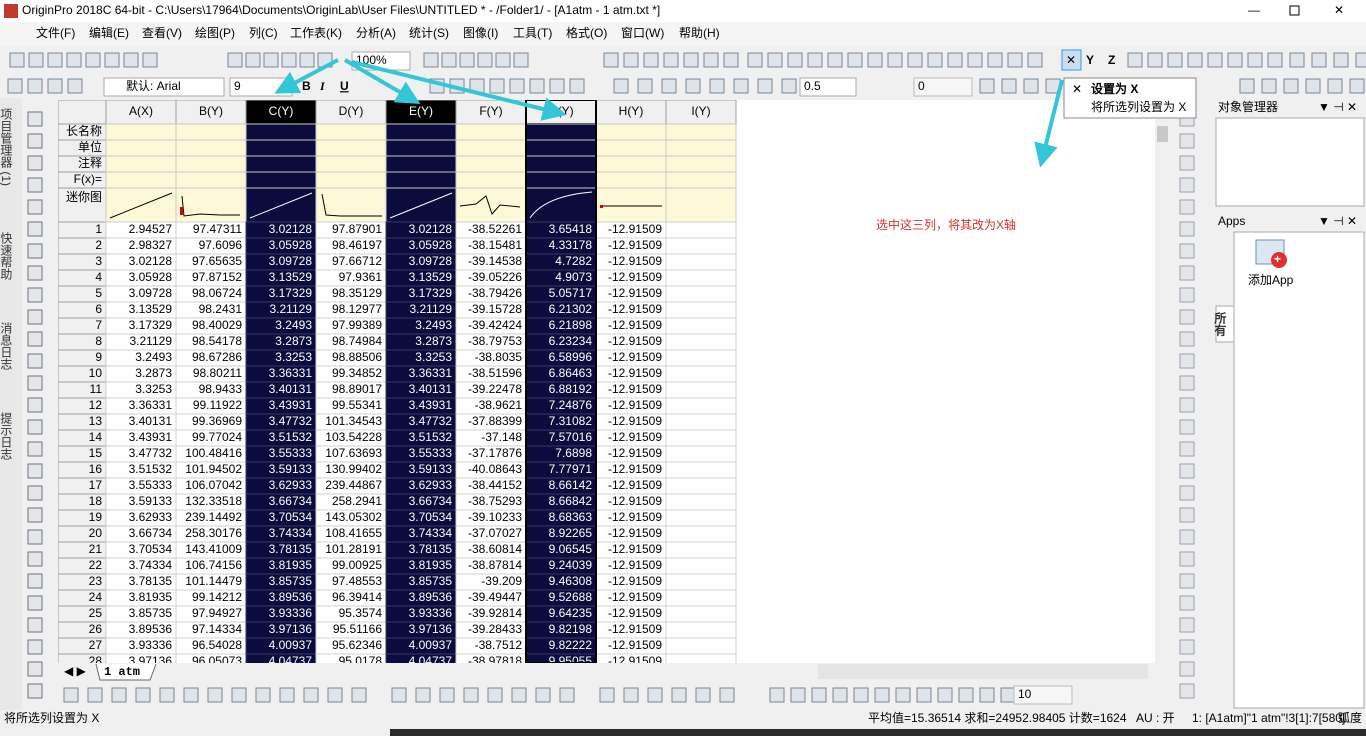  What do you see at coordinates (75, 671) in the screenshot?
I see `tab-prev: ◀ ▶` at bounding box center [75, 671].